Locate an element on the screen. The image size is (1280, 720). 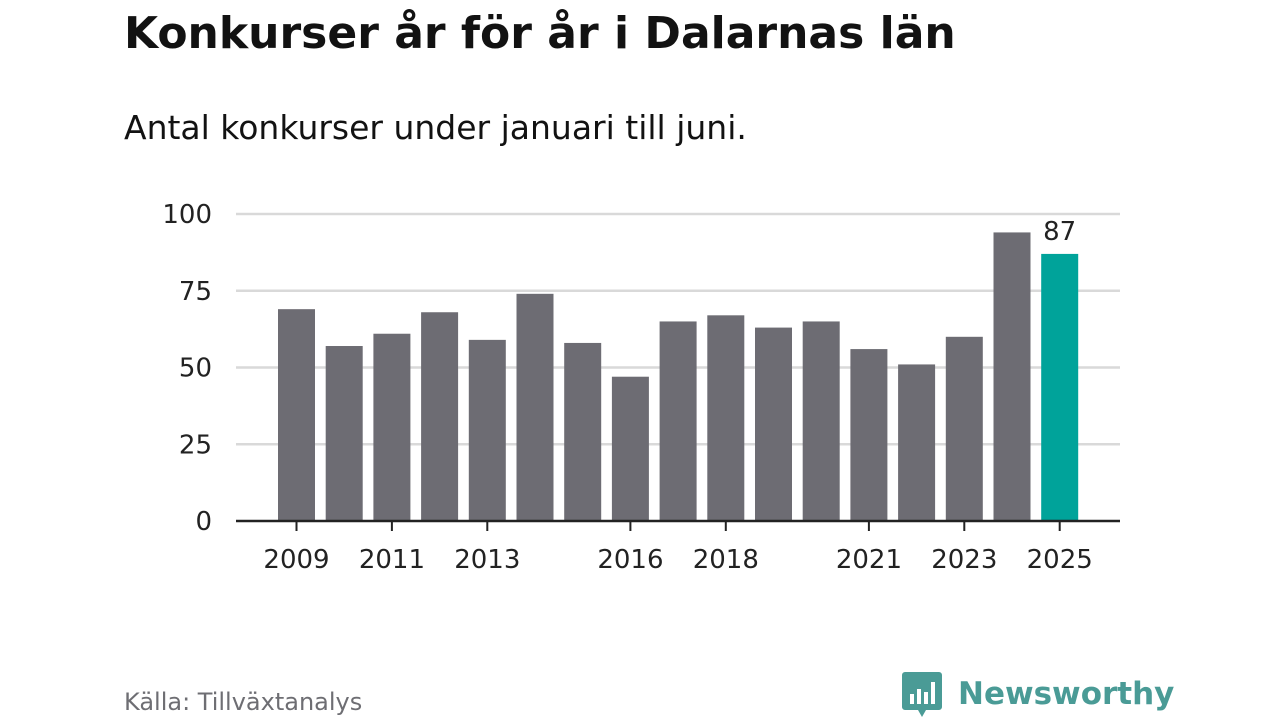
y-tick-label: 25 is located at coordinates (195, 445).